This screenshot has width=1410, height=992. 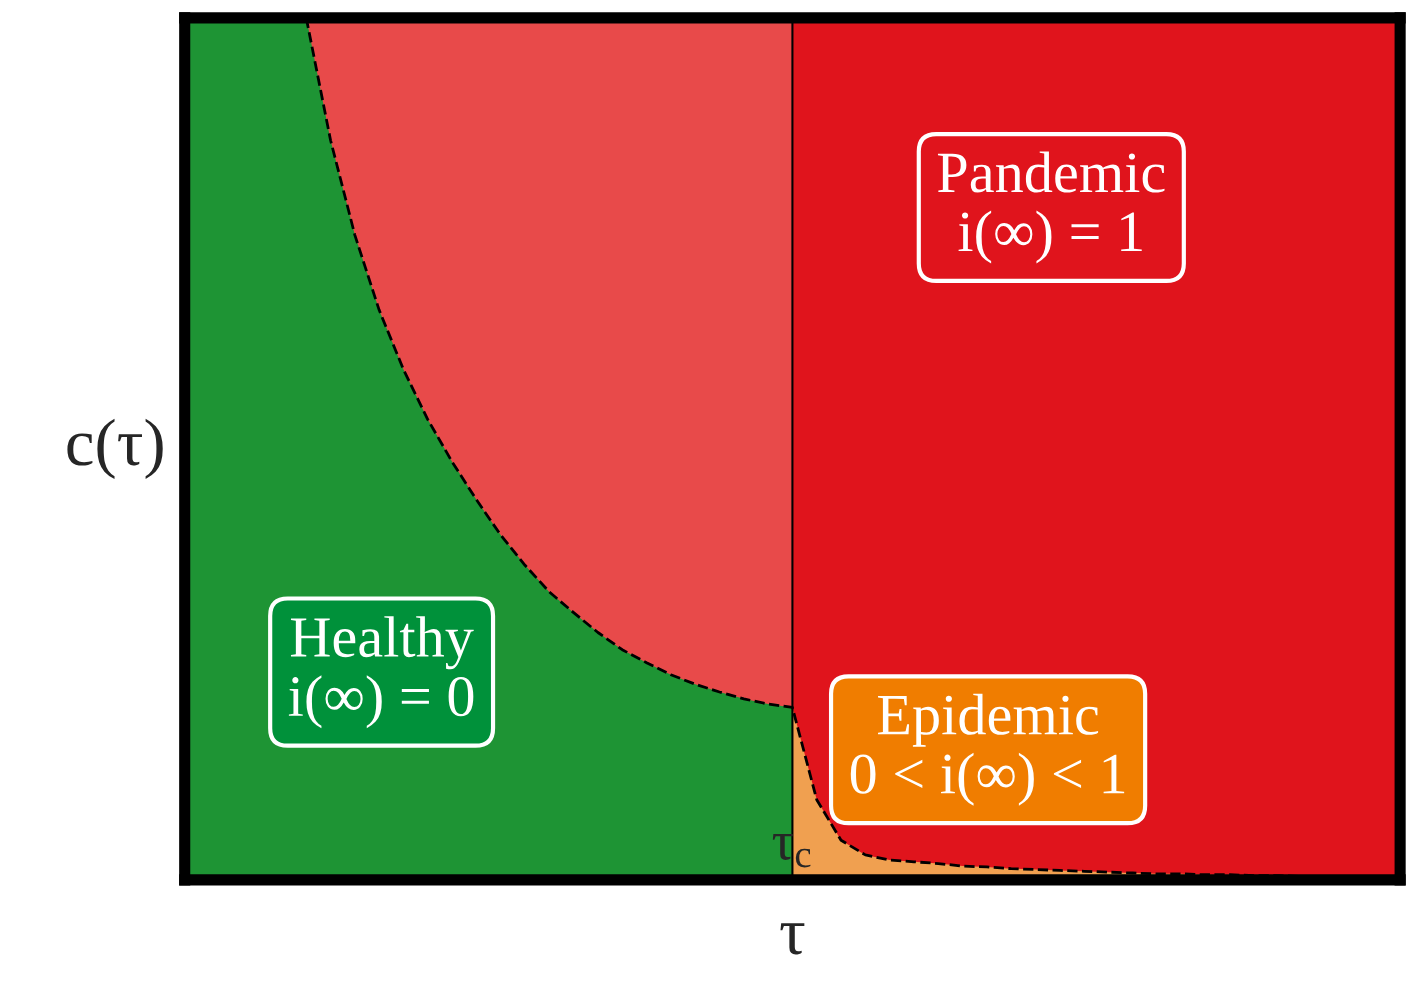 What do you see at coordinates (987, 749) in the screenshot?
I see `annotation: Epidemic 0 < i(∞) < 1` at bounding box center [987, 749].